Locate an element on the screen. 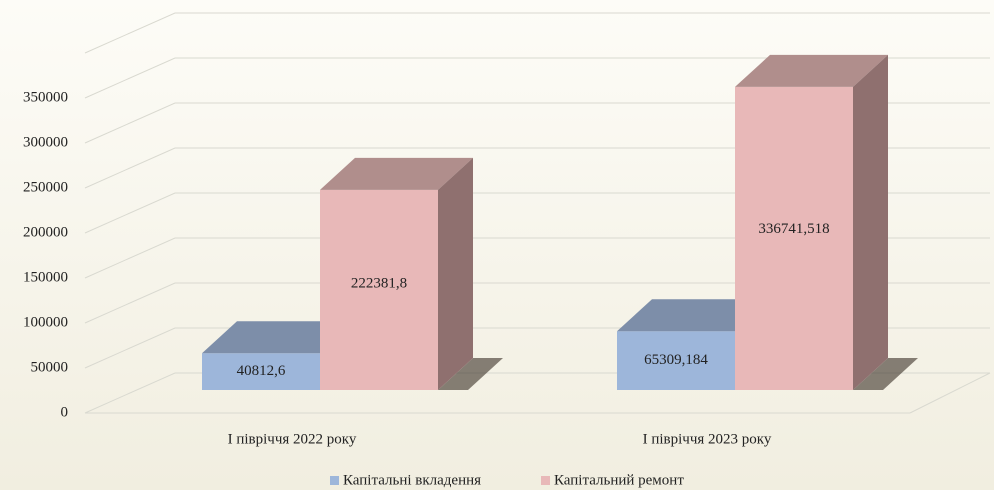 This screenshot has width=994, height=490. data-label: 65309,184 is located at coordinates (676, 360).